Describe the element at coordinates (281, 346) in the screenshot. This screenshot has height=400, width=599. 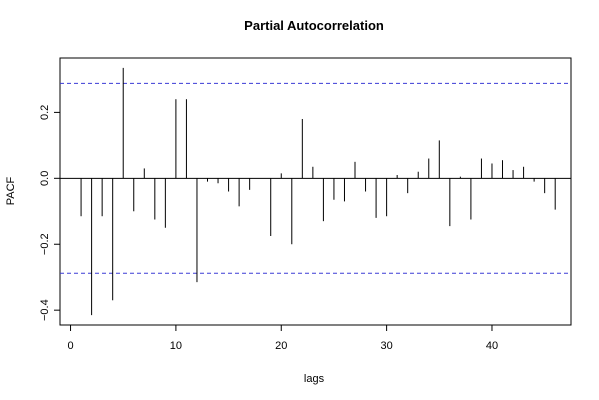
I see `x-tick-label: 20` at that location.